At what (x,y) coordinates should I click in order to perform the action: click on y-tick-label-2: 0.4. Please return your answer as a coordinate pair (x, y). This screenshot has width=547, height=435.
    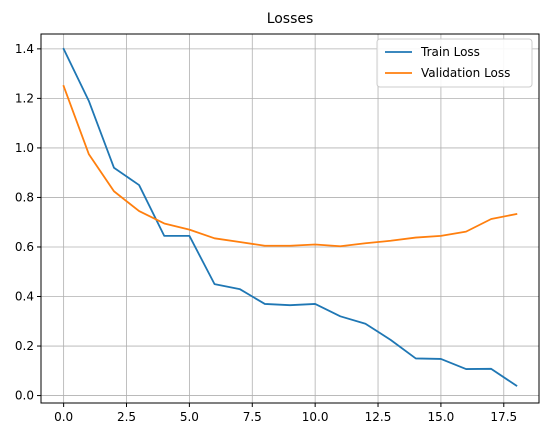
    Looking at the image, I should click on (24, 297).